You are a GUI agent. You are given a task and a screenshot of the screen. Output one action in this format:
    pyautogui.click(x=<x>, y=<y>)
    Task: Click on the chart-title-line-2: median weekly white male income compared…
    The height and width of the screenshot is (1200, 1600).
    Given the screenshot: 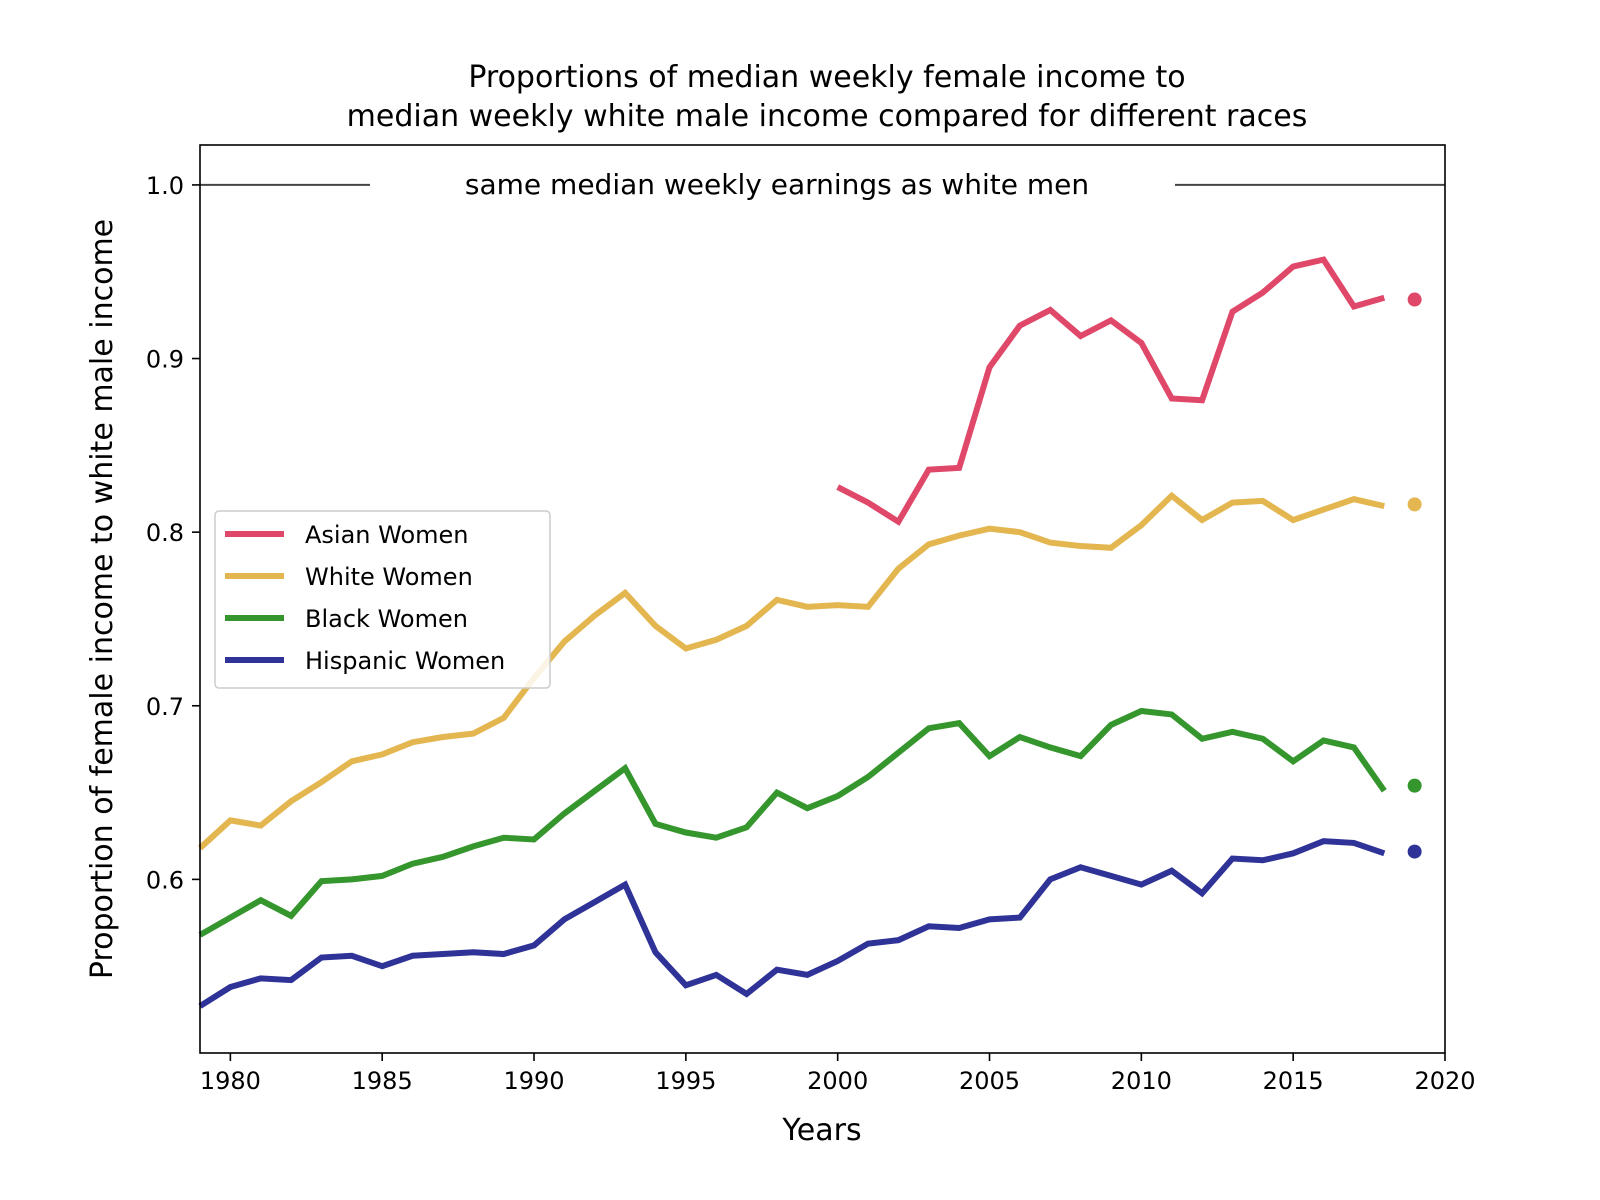 What is the action you would take?
    pyautogui.click(x=827, y=116)
    